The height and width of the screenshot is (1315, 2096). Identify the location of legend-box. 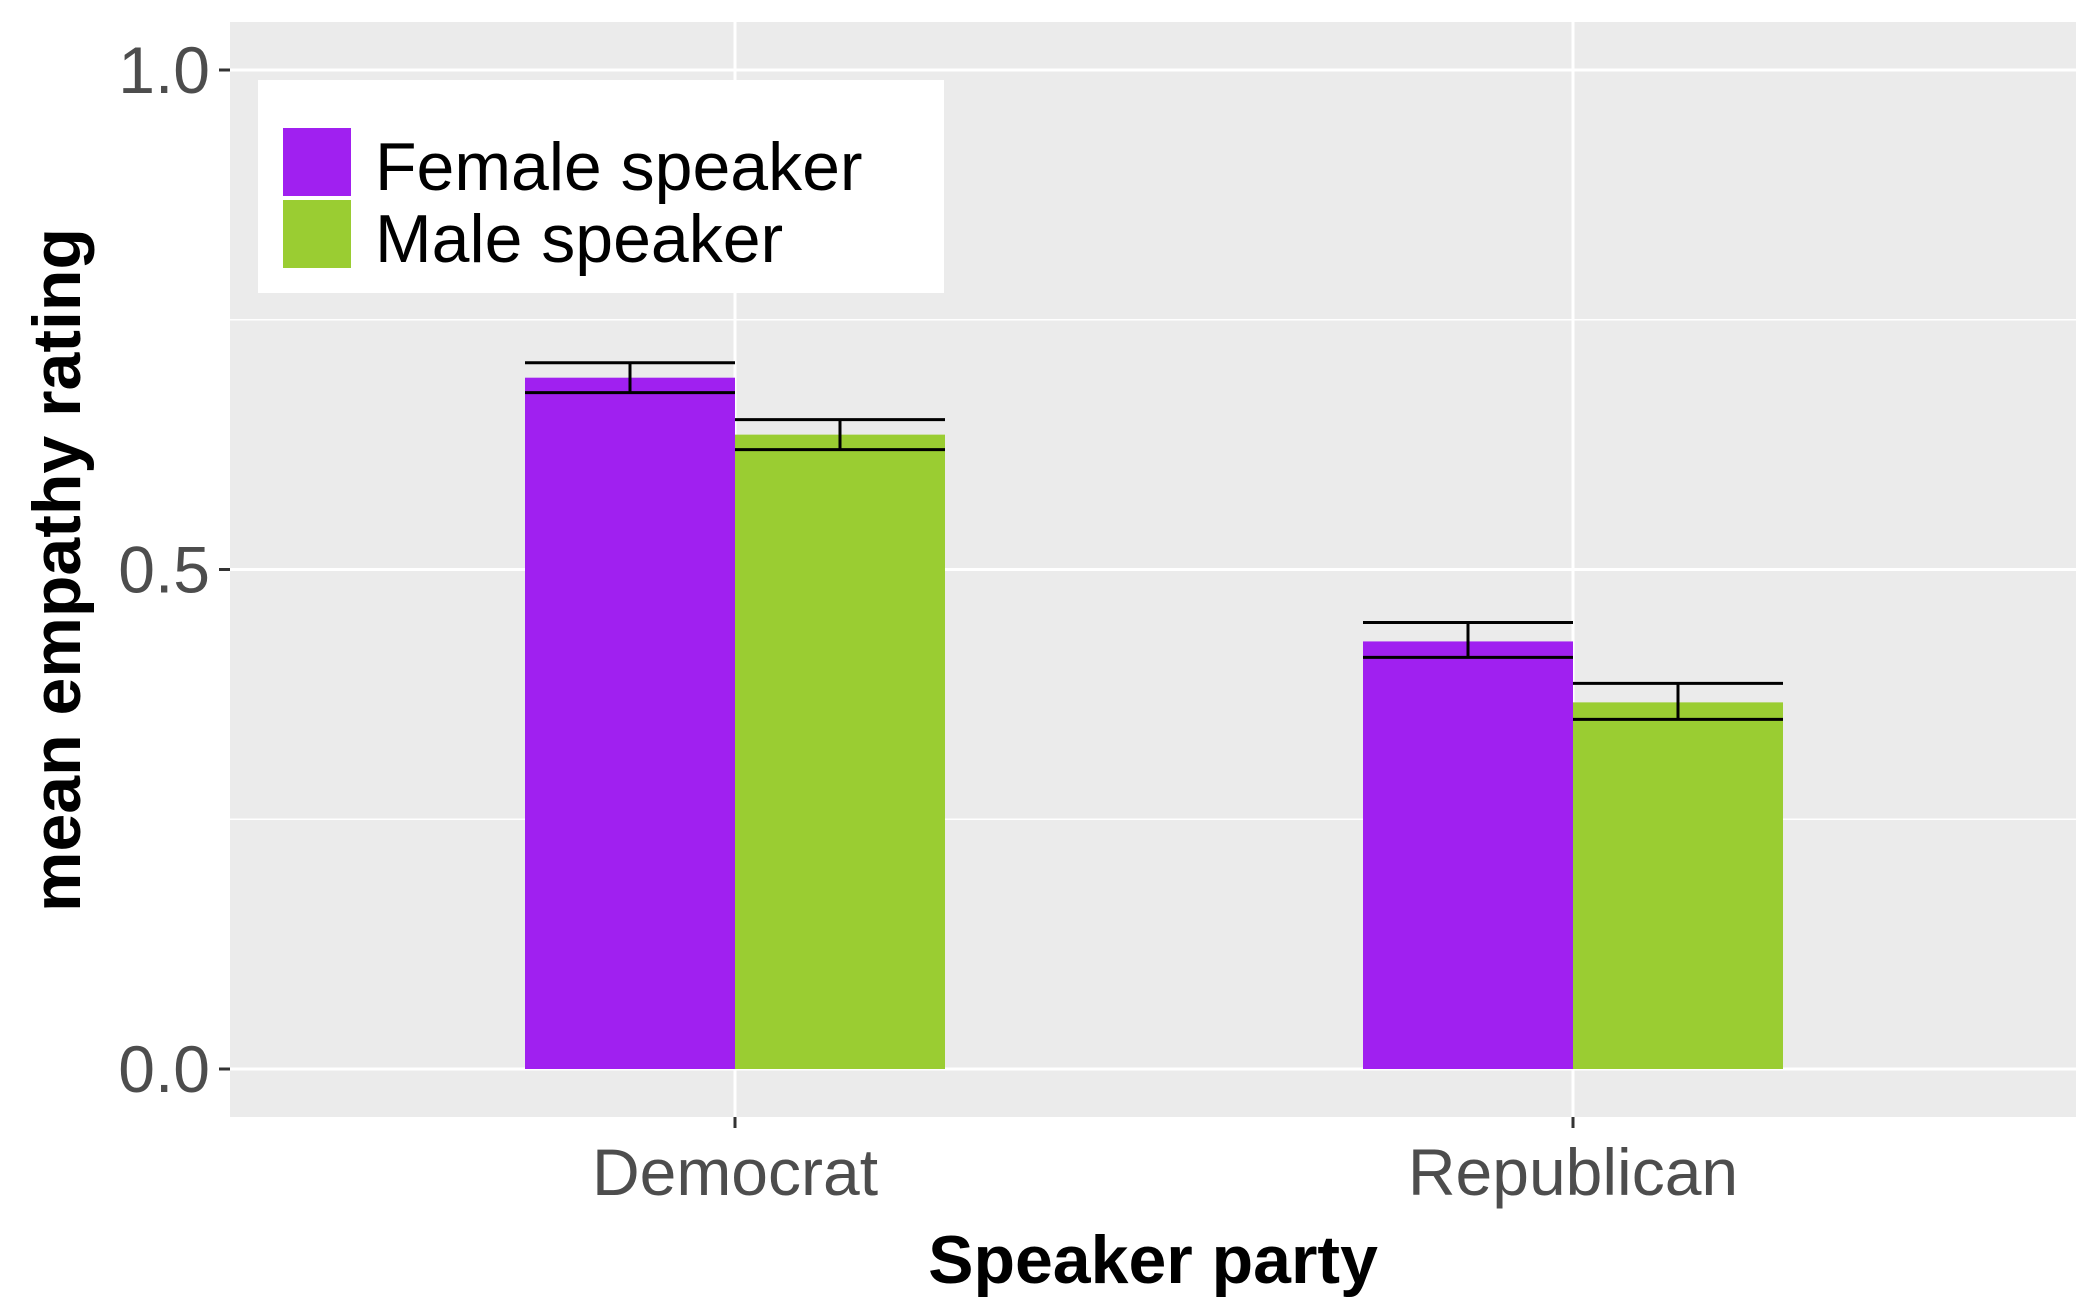
(601, 186).